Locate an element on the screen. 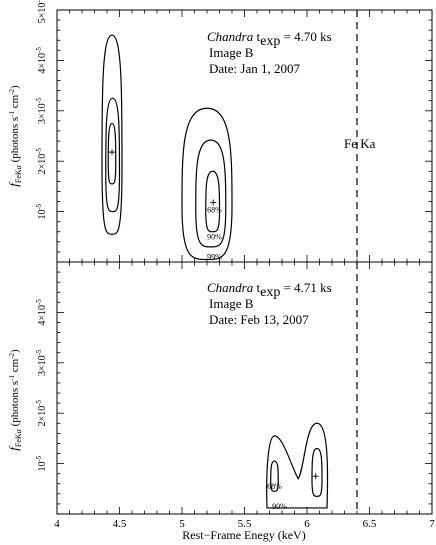 This screenshot has height=545, width=436. bottom-y-tick-label: 2×10-5 is located at coordinates (41, 412).